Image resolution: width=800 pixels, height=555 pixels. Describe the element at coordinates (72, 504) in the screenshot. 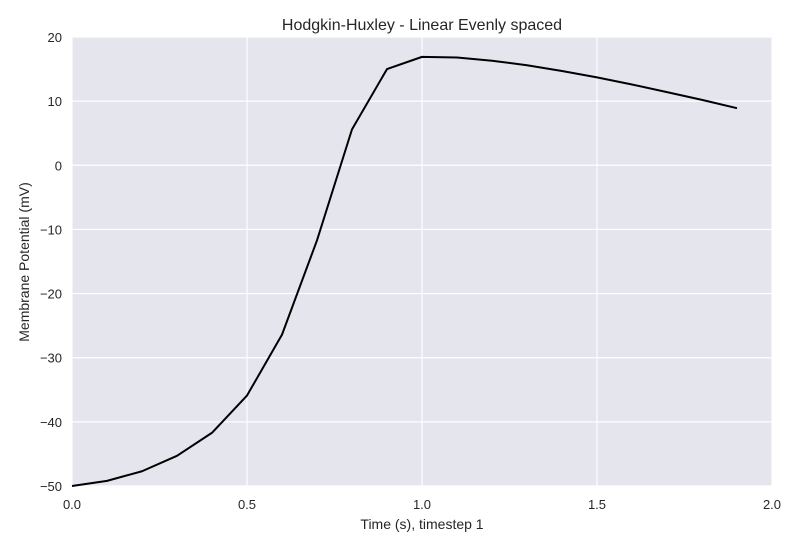

I see `x-tick-label: 0.0` at that location.